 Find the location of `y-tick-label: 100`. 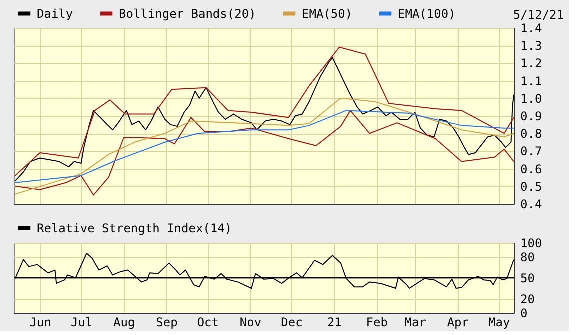

y-tick-label: 100 is located at coordinates (531, 243).